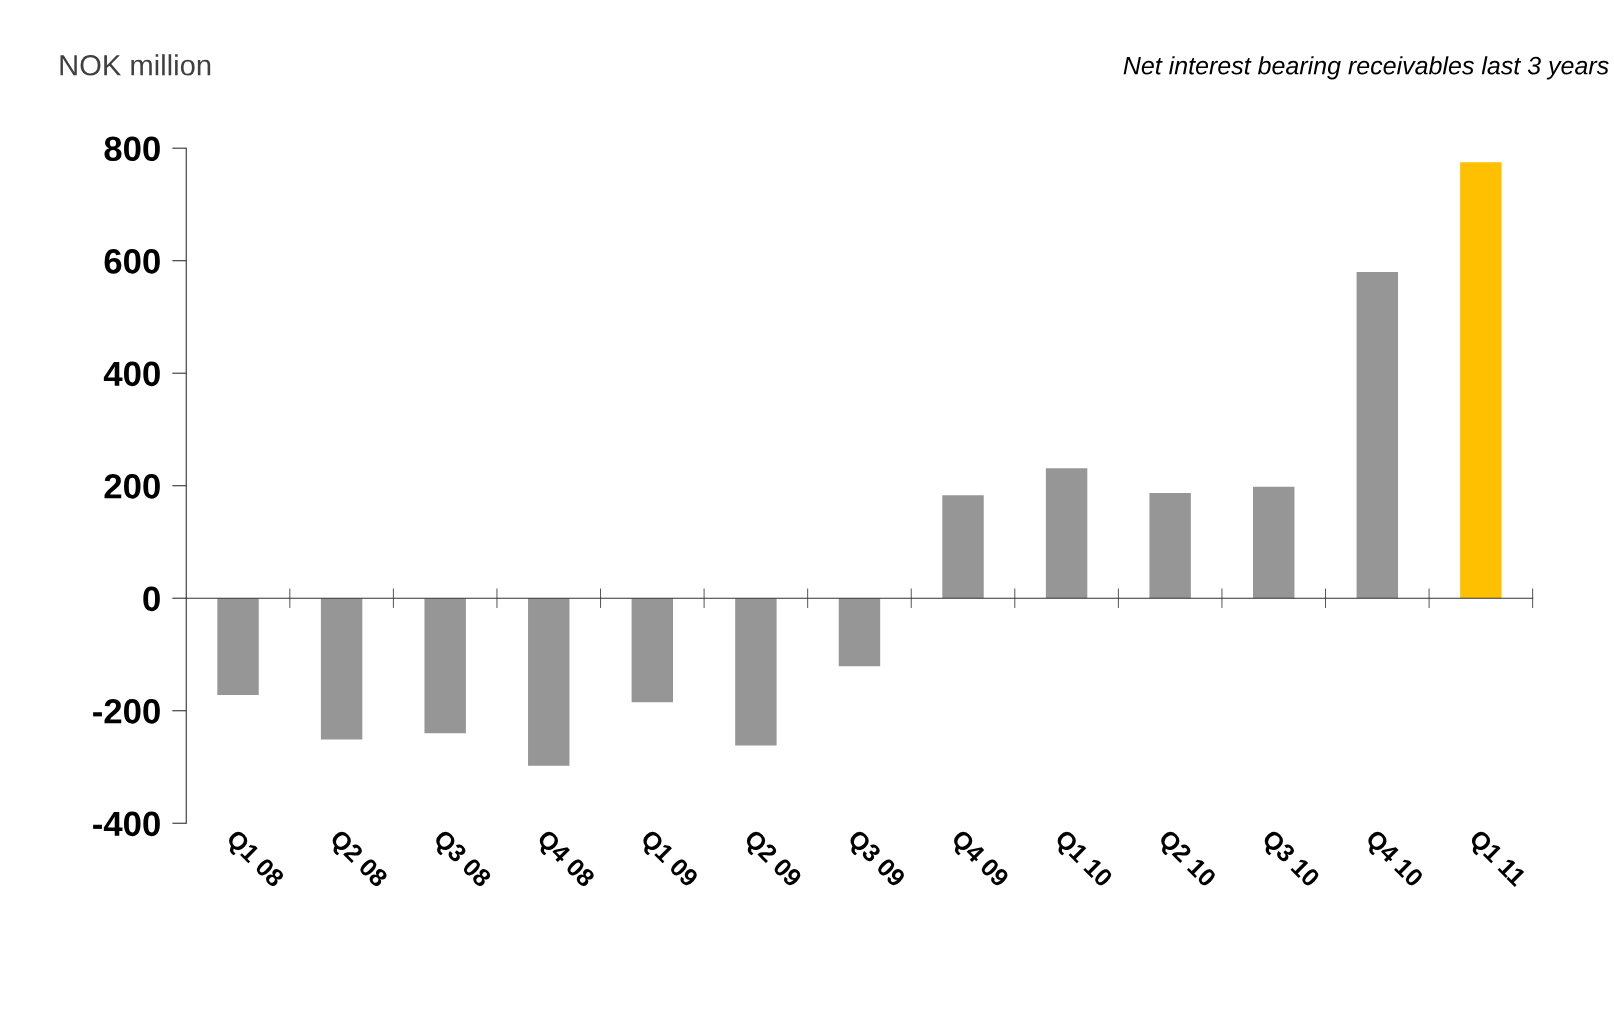 The image size is (1614, 1027). Describe the element at coordinates (131, 374) in the screenshot. I see `y-tick-label: 400` at that location.